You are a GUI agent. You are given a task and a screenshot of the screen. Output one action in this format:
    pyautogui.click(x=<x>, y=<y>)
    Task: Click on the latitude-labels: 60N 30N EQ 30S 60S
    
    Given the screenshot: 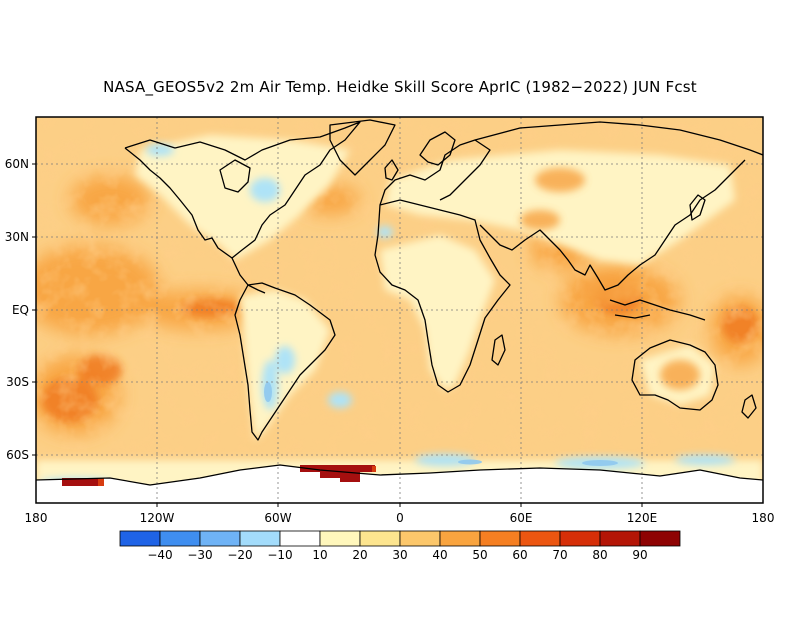 What is the action you would take?
    pyautogui.click(x=17, y=309)
    